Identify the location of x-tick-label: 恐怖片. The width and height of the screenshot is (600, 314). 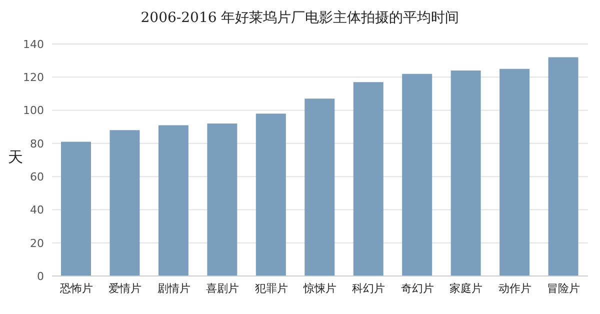
(75, 288).